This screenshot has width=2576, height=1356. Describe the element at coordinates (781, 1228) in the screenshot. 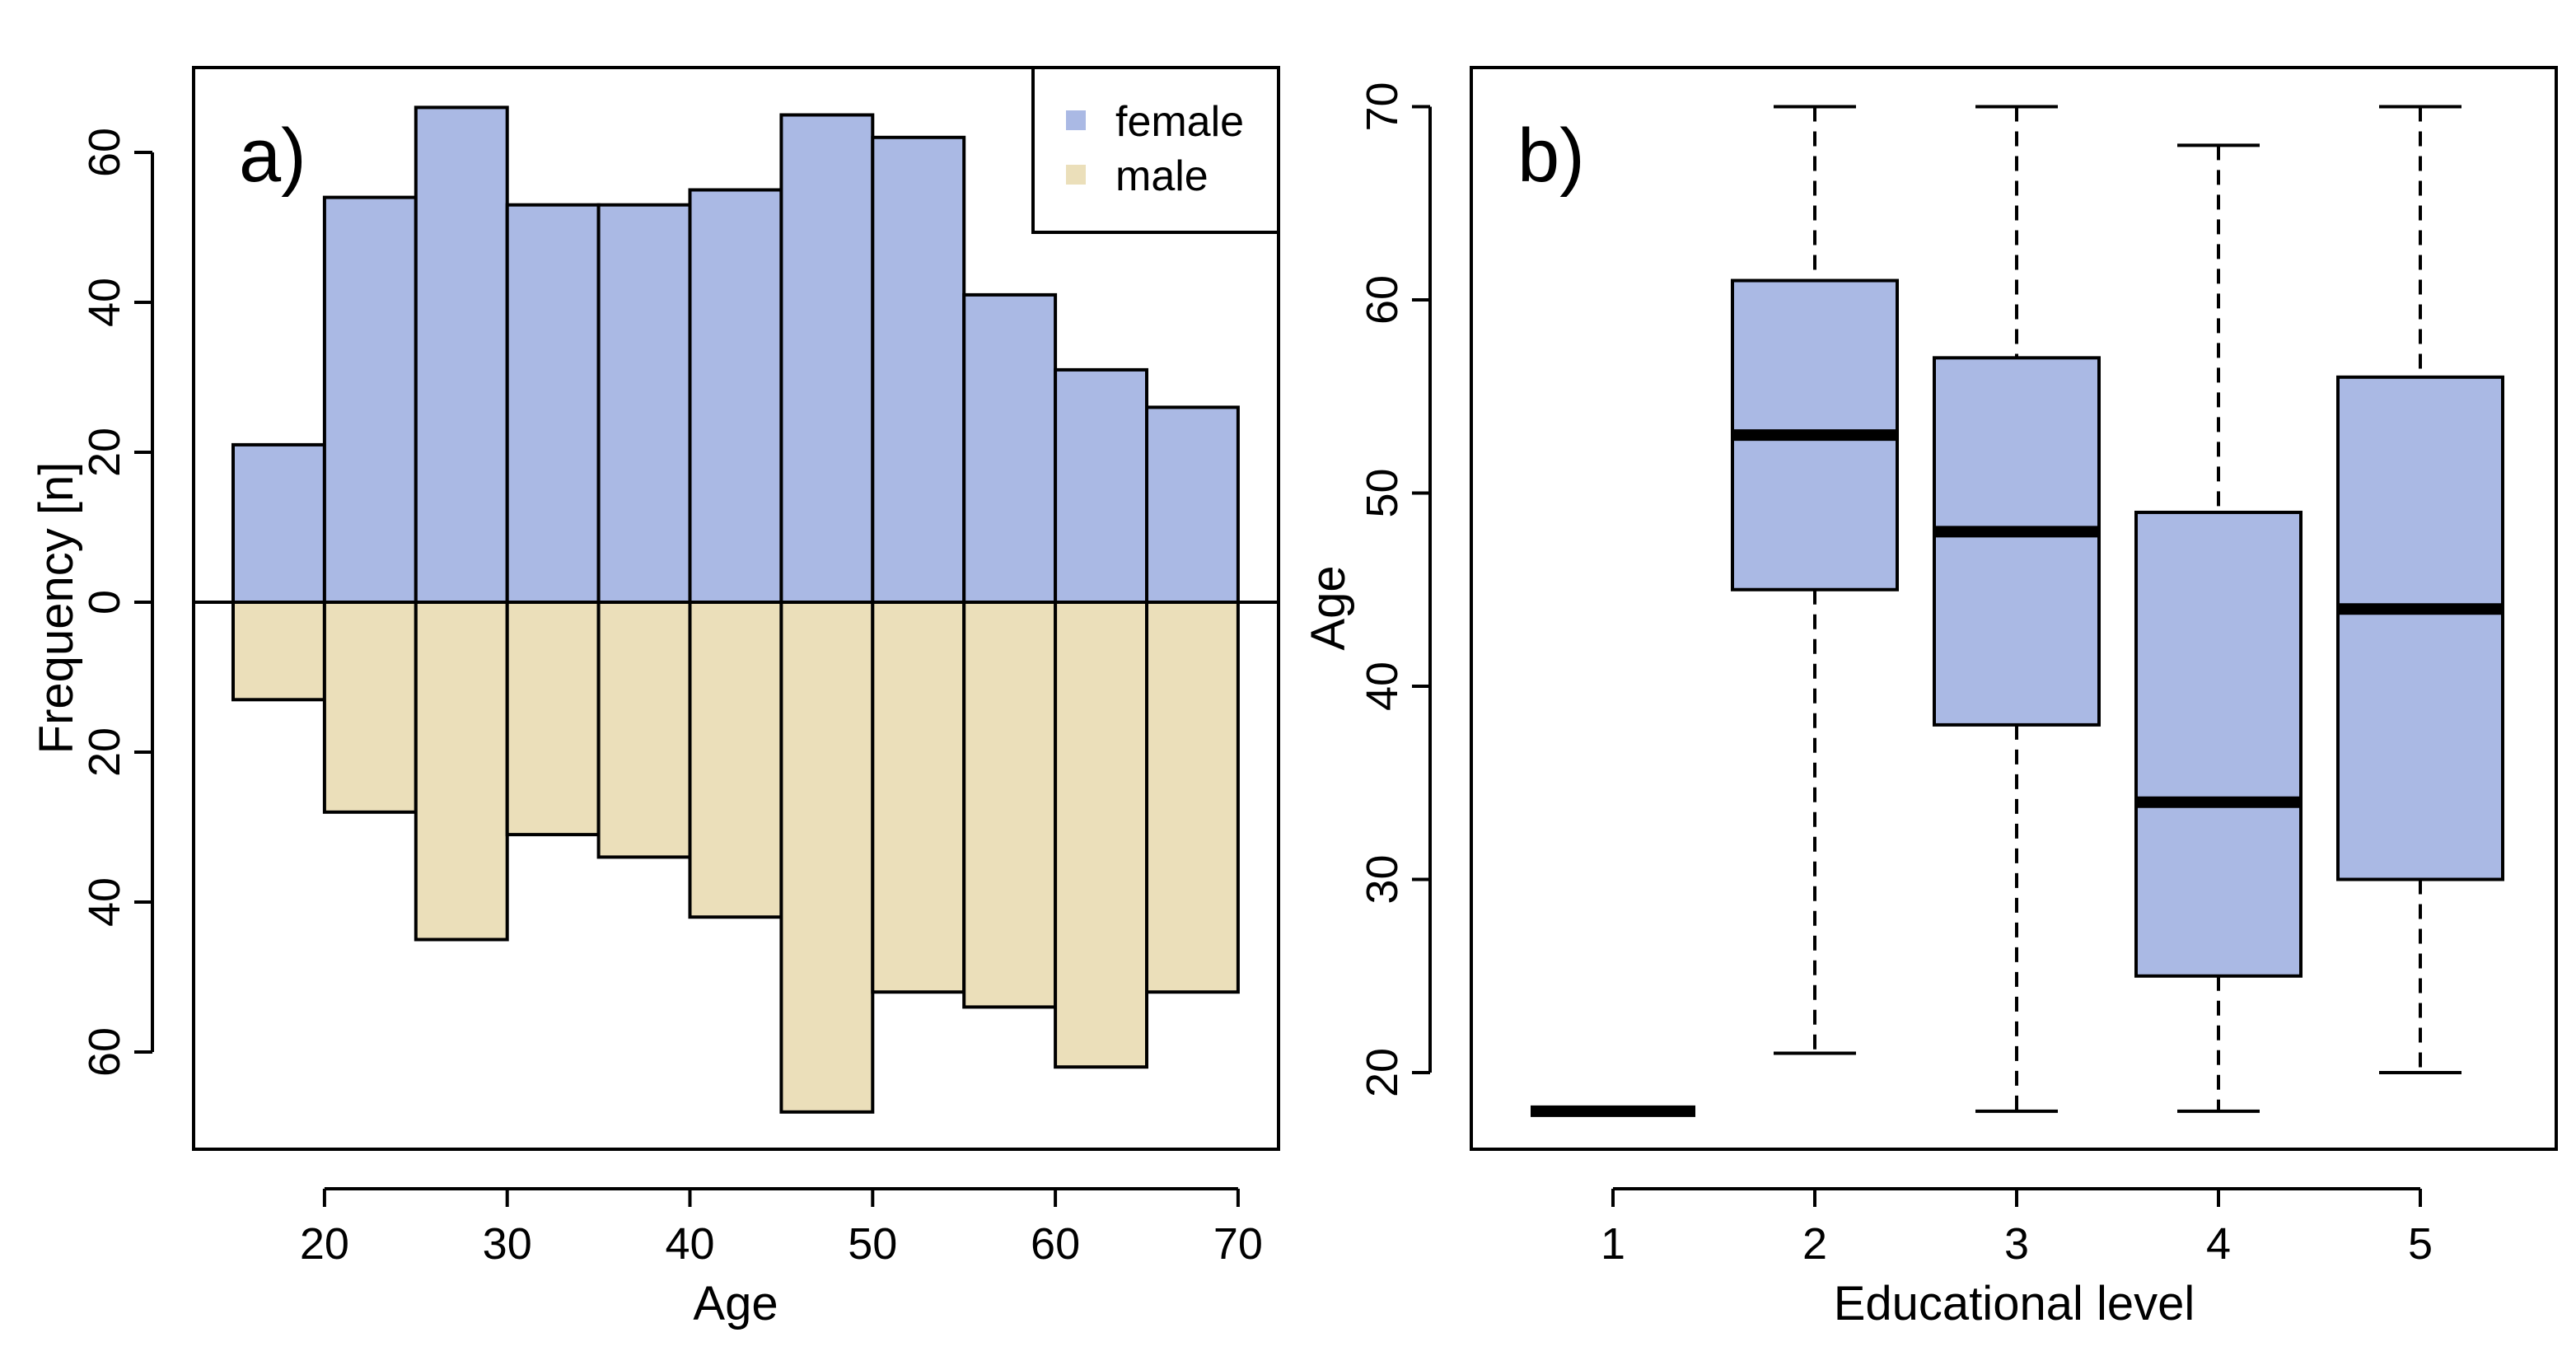

I see `histogram-x-axis: 20 30 40 50 60 70` at that location.